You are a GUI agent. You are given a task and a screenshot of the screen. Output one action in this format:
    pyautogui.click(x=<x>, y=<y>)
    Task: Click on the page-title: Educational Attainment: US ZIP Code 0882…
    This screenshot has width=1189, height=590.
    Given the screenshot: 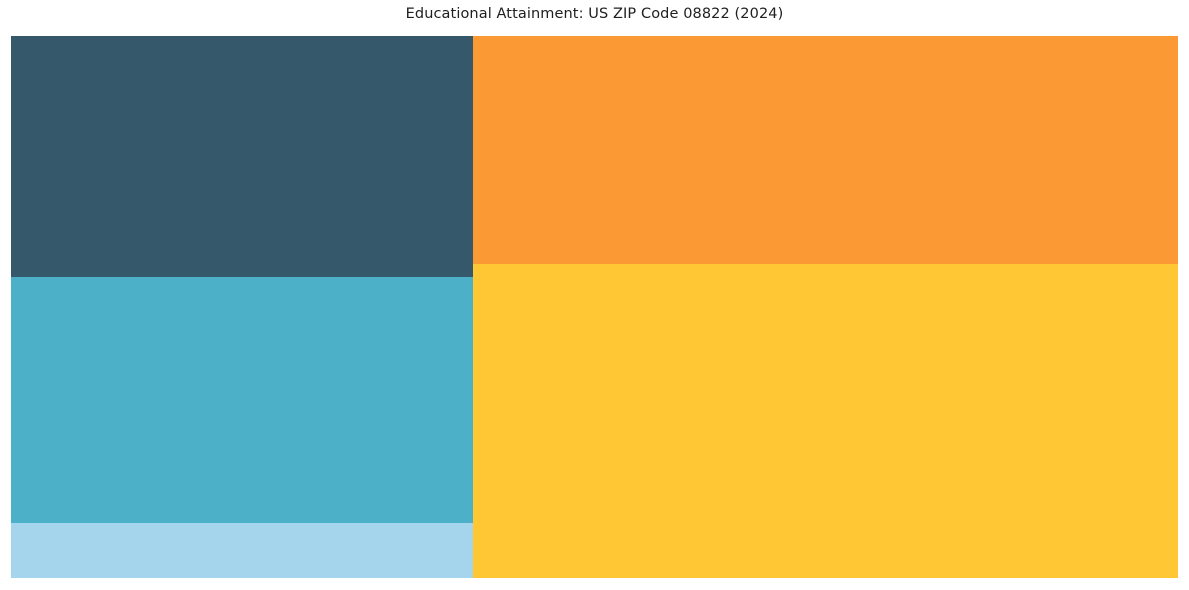 What is the action you would take?
    pyautogui.click(x=594, y=14)
    